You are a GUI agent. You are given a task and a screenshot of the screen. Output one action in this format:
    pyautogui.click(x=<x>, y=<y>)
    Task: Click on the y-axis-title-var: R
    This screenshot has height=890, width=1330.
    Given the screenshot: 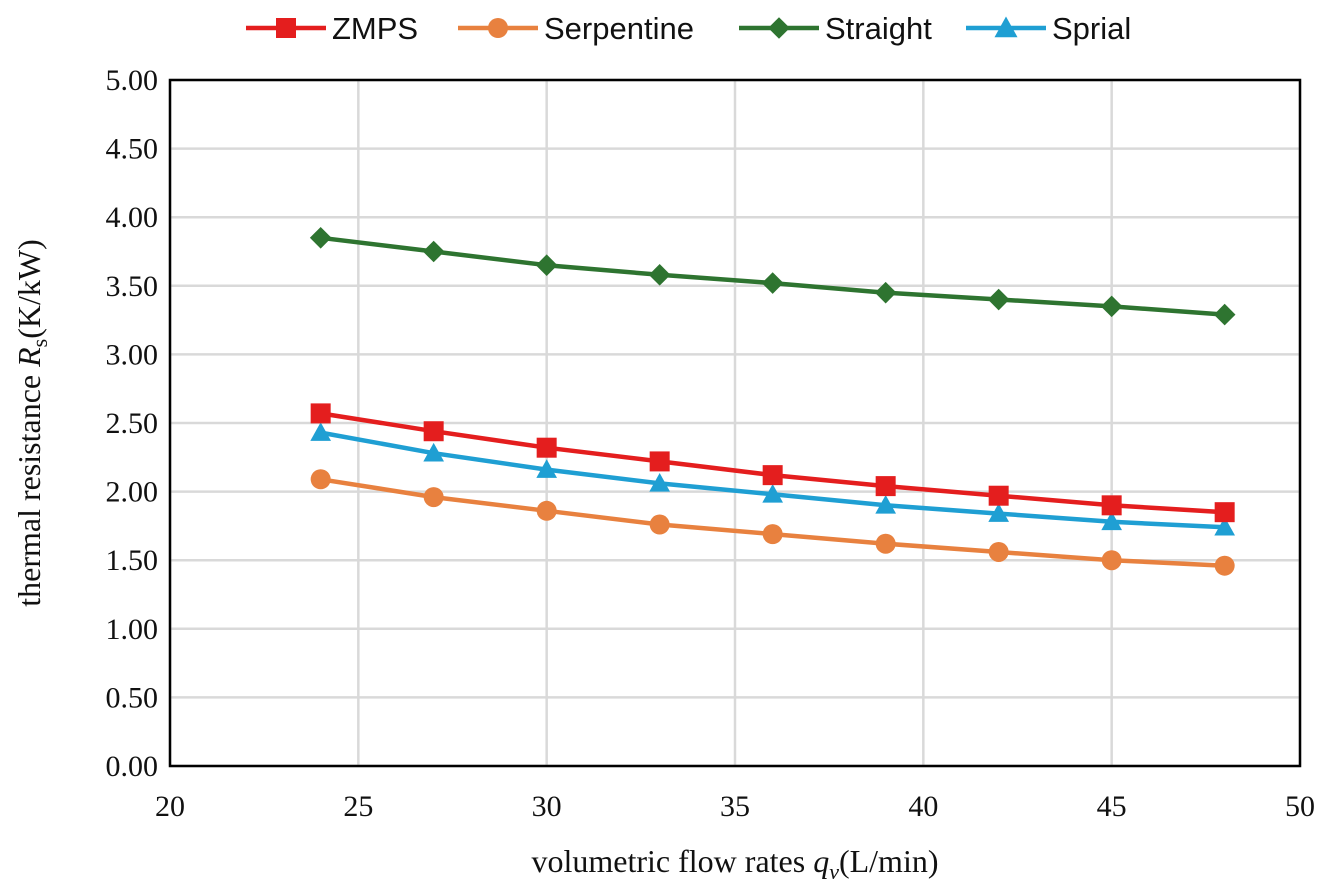 What is the action you would take?
    pyautogui.click(x=29, y=357)
    